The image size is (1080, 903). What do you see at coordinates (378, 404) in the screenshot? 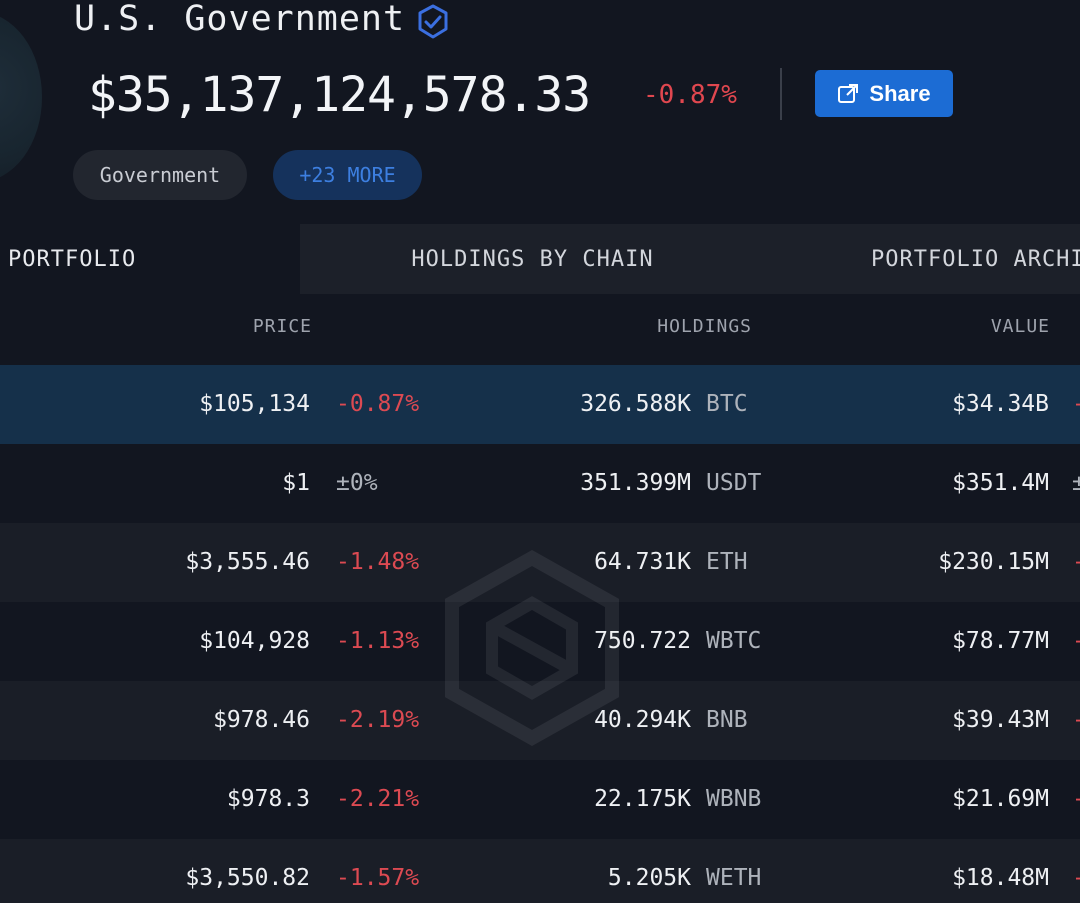
I see `price-change-cell: -0.87%` at bounding box center [378, 404].